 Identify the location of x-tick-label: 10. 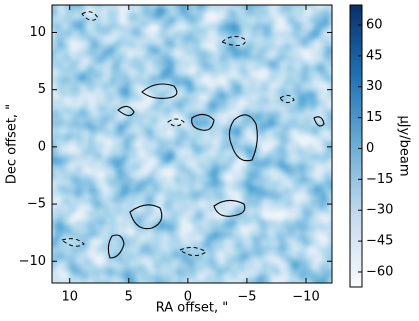
(69, 297).